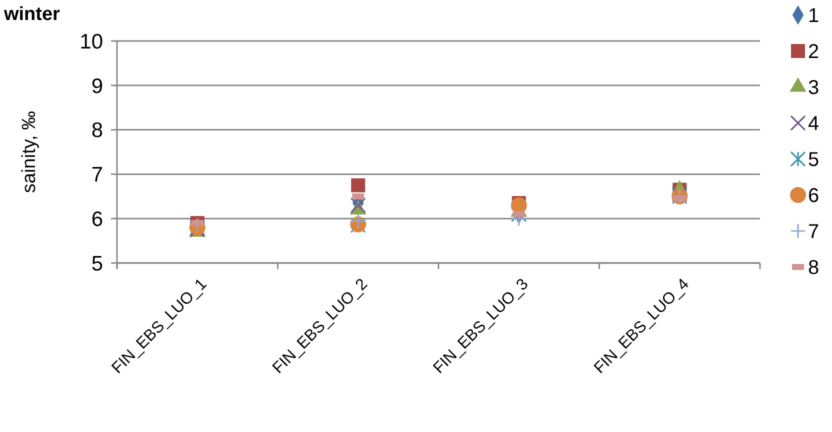 The width and height of the screenshot is (832, 432). Describe the element at coordinates (91, 42) in the screenshot. I see `y-tick-label: 10` at that location.